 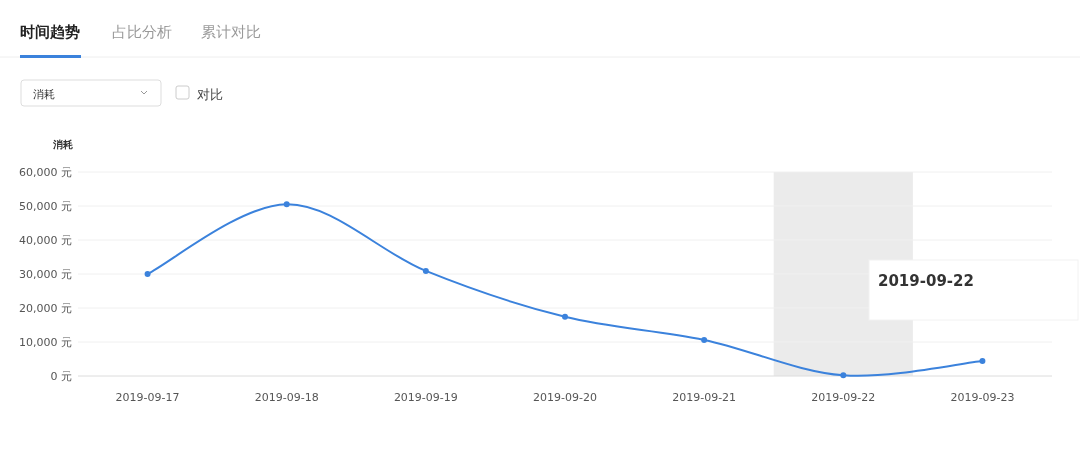 I want to click on text: 占比分析, so click(x=142, y=32).